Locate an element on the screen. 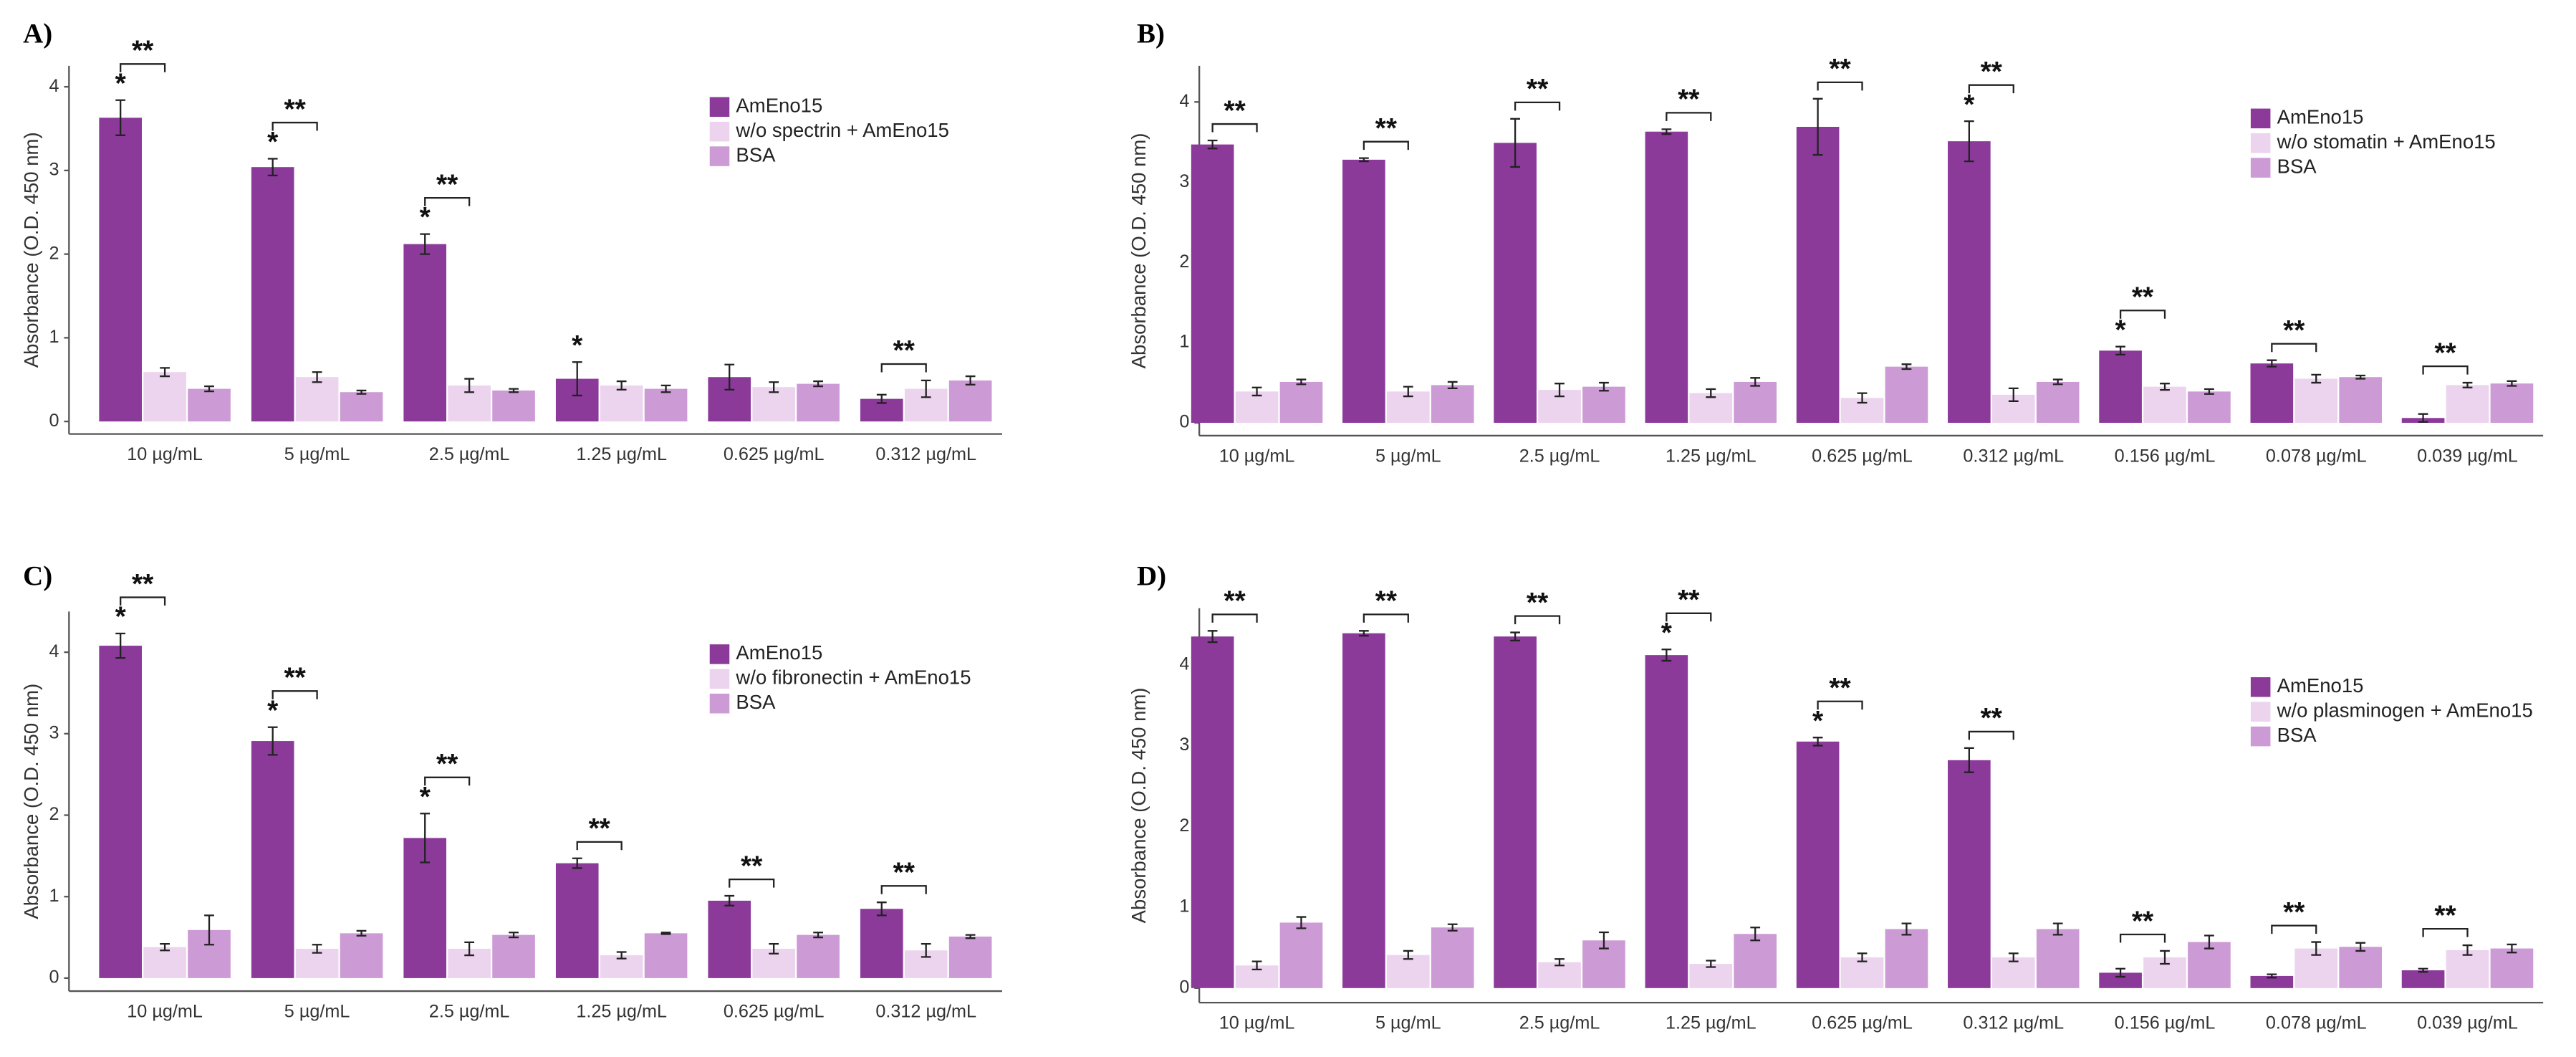 This screenshot has width=2576, height=1057. panel-label: C) is located at coordinates (37, 576).